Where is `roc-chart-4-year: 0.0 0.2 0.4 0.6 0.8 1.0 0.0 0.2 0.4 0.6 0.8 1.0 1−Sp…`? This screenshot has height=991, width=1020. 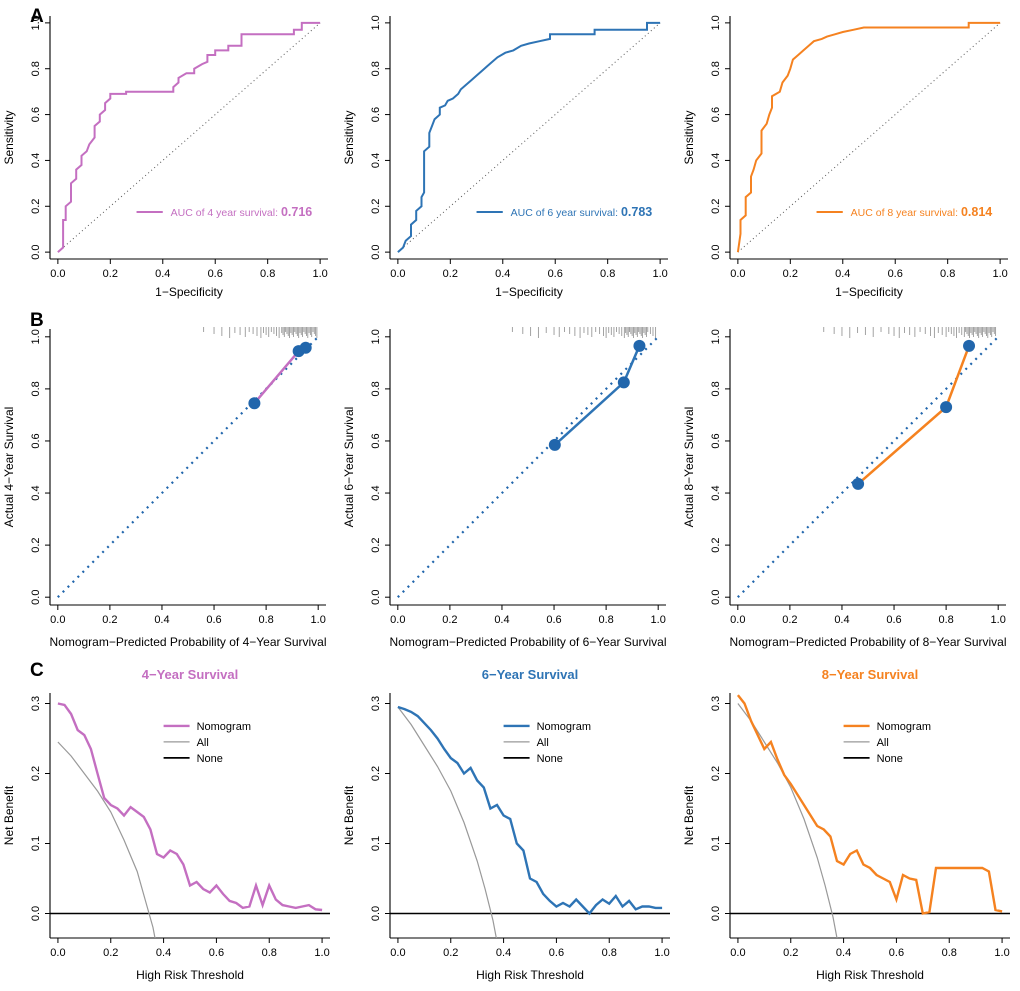 roc-chart-4-year: 0.0 0.2 0.4 0.6 0.8 1.0 0.0 0.2 0.4 0.6 0.8 1.0 1−Sp… is located at coordinates (170, 157).